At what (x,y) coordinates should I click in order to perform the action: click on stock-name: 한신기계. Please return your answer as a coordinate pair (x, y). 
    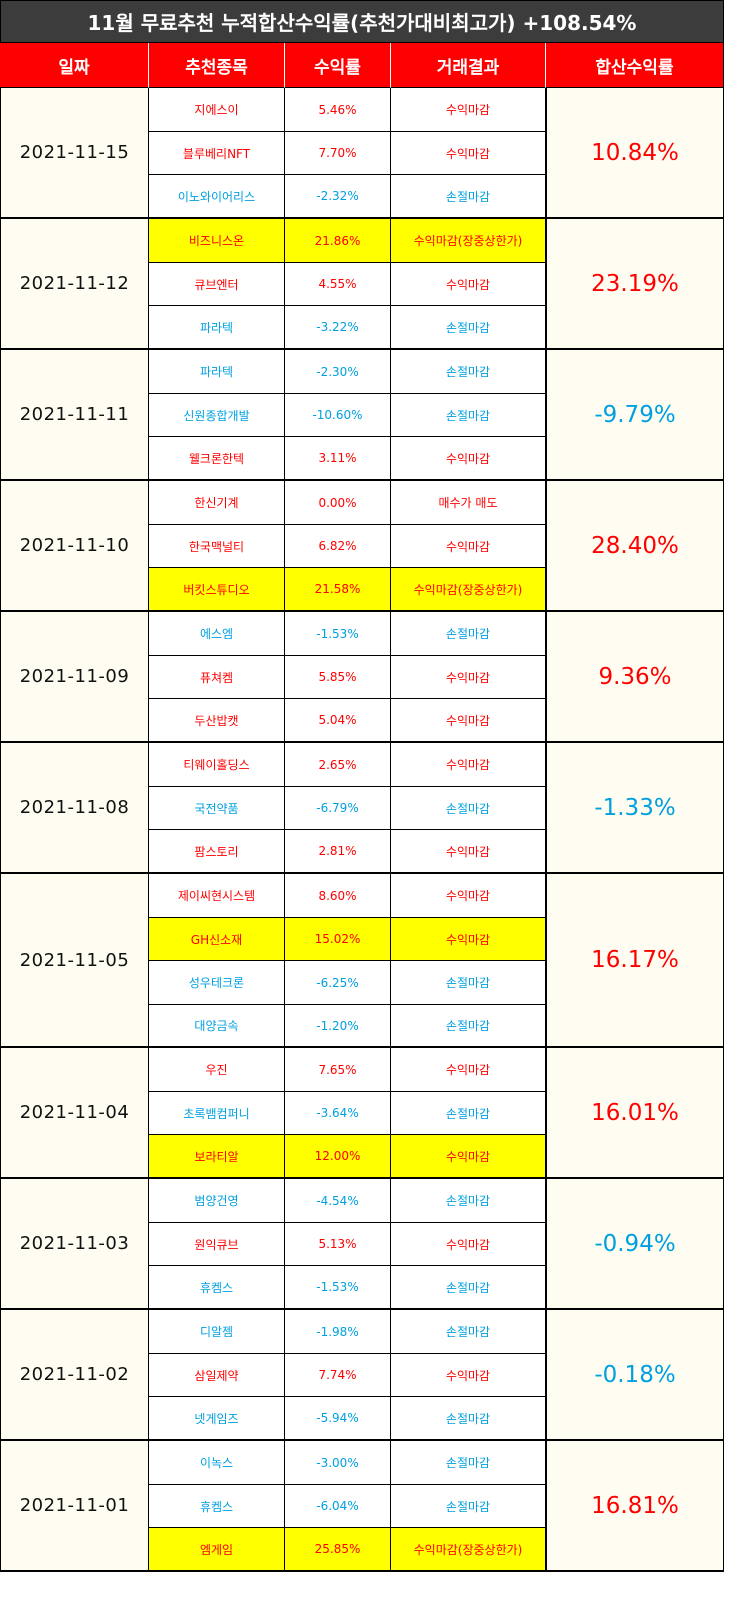
    Looking at the image, I should click on (217, 503).